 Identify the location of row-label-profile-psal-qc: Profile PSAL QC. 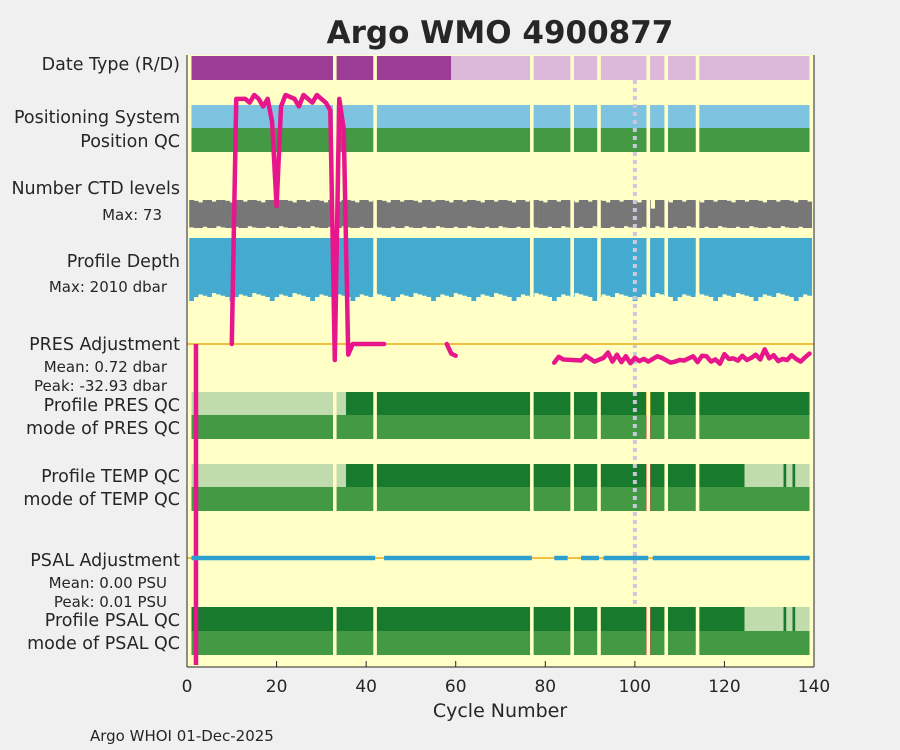
(112, 621).